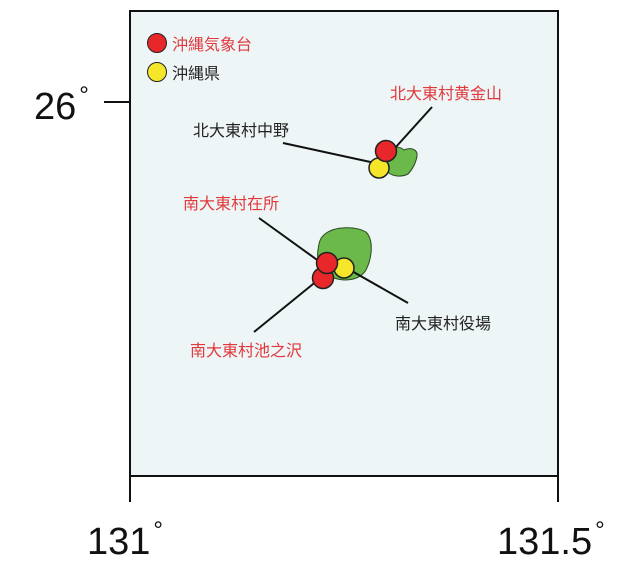 The image size is (627, 564). Describe the element at coordinates (289, 240) in the screenshot. I see `leader-minami-zaisho` at that location.